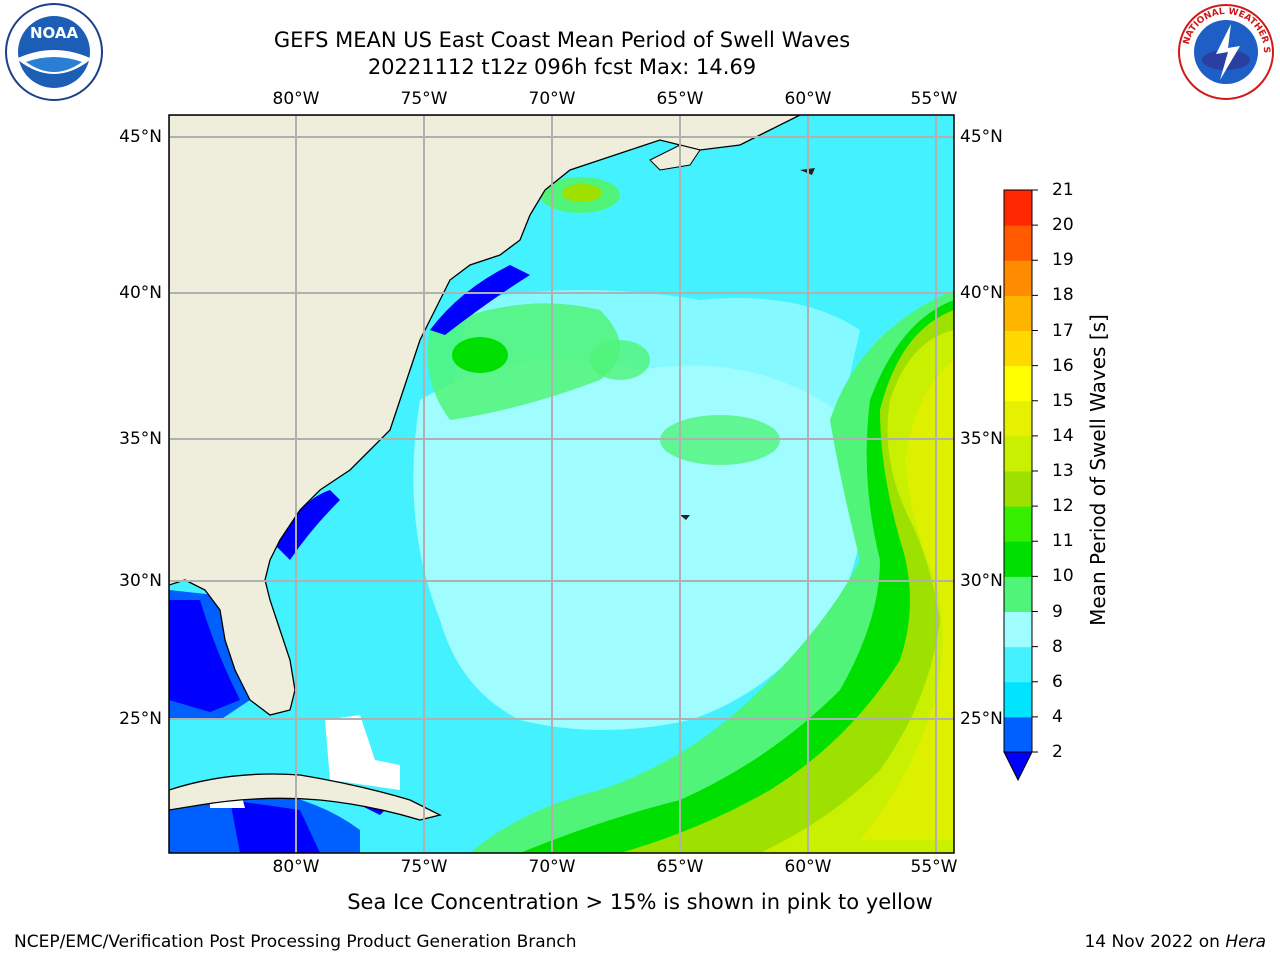 This screenshot has height=960, width=1280. Describe the element at coordinates (1057, 646) in the screenshot. I see `colorbar-tick-label: 8` at that location.